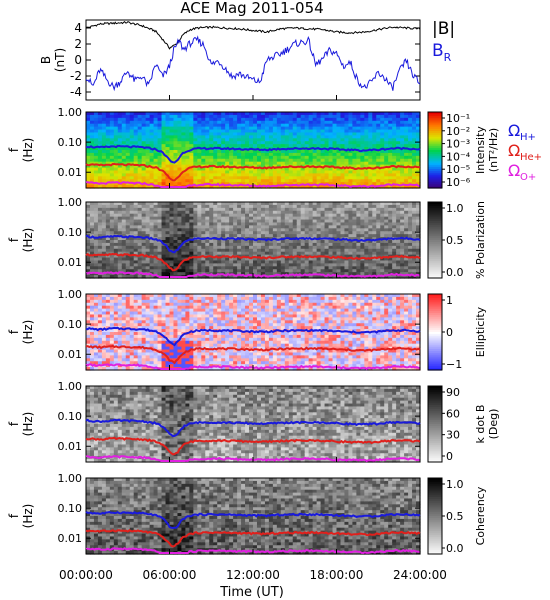  I want to click on b-panel-frame, so click(253, 60).